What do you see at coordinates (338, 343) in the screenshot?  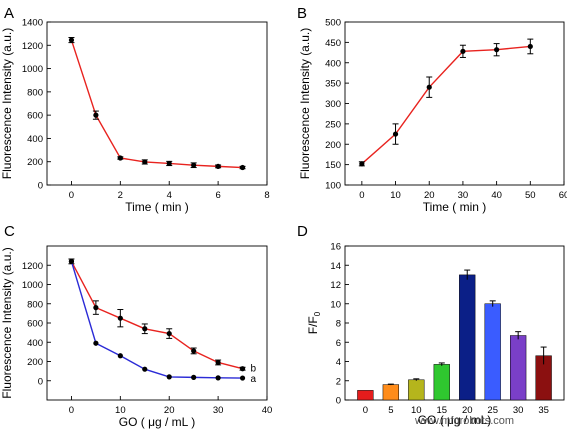 I see `y-tick-label: 6` at bounding box center [338, 343].